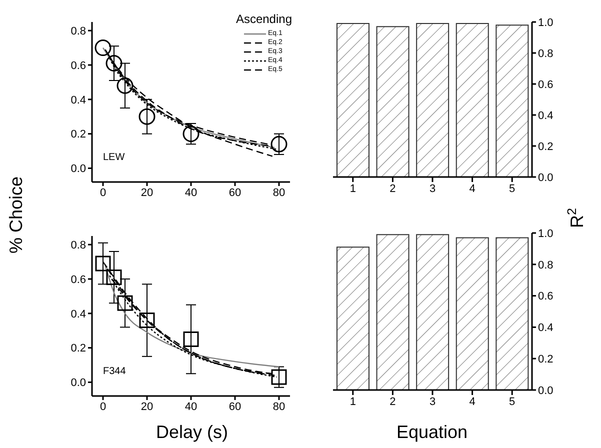  Describe the element at coordinates (114, 157) in the screenshot. I see `annotation: LEW` at that location.